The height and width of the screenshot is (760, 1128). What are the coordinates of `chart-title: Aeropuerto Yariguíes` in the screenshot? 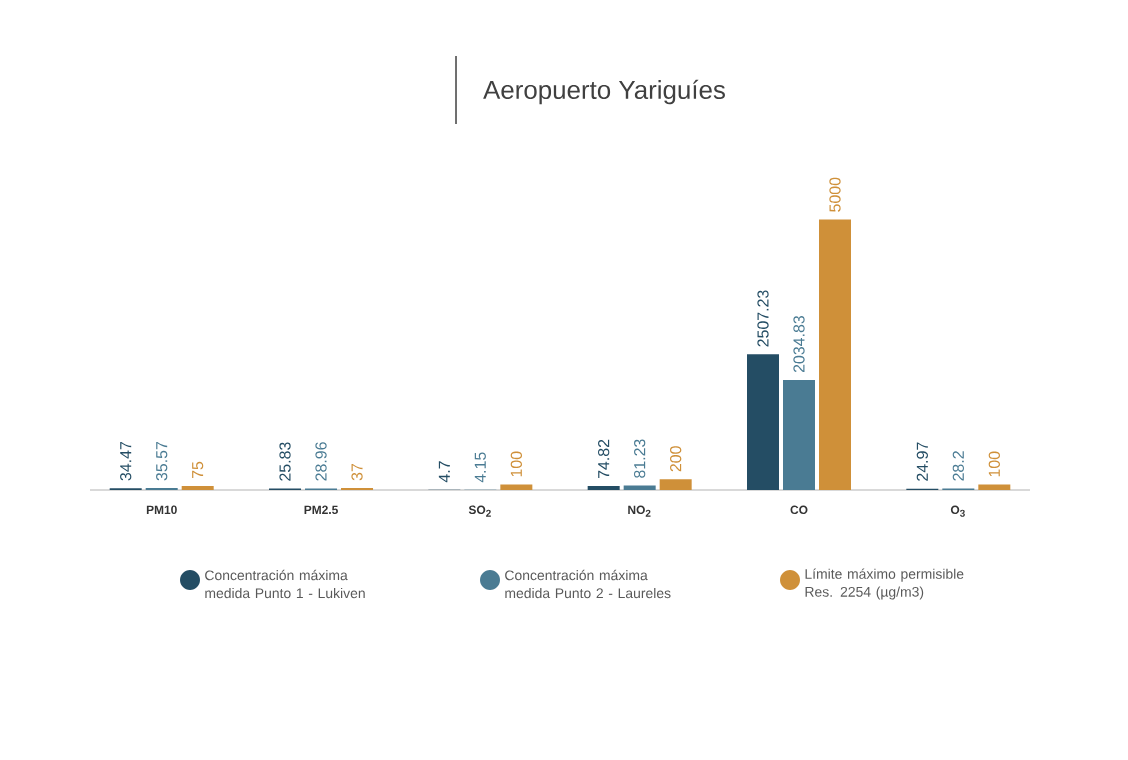 It's located at (604, 92).